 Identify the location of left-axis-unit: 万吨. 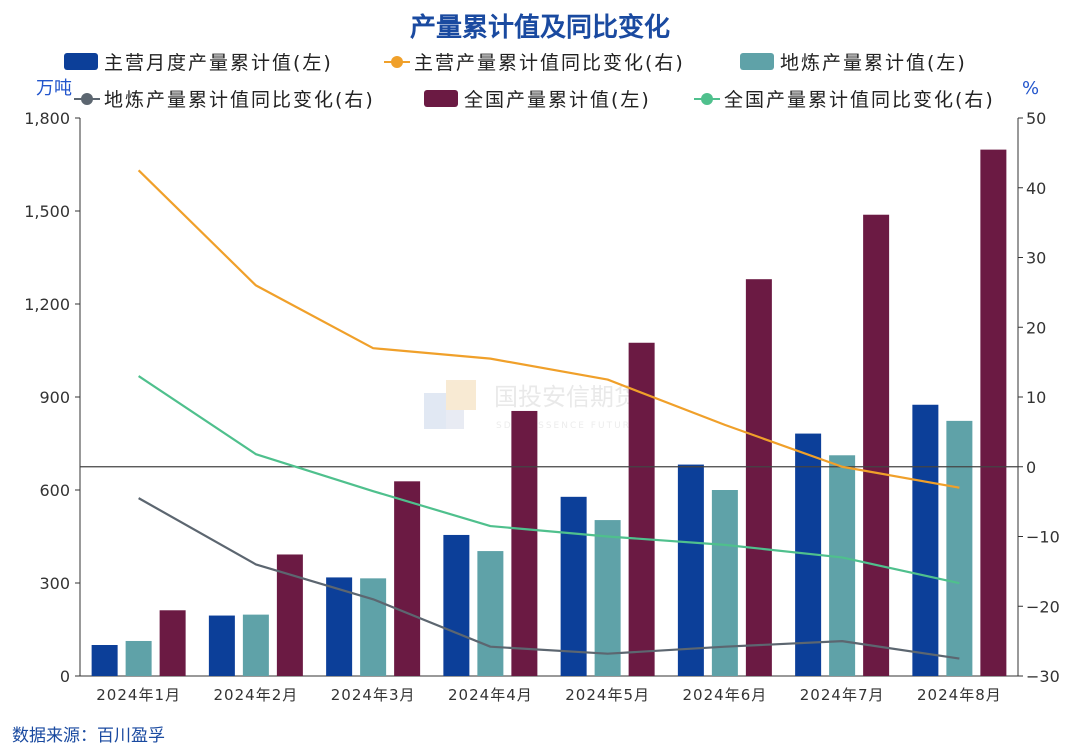
(54, 88).